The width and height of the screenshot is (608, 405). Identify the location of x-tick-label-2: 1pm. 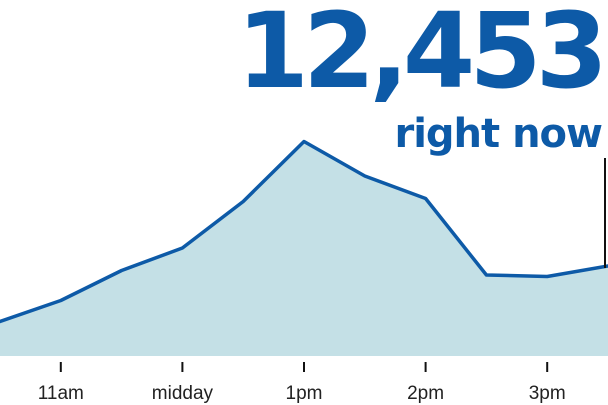
(304, 393).